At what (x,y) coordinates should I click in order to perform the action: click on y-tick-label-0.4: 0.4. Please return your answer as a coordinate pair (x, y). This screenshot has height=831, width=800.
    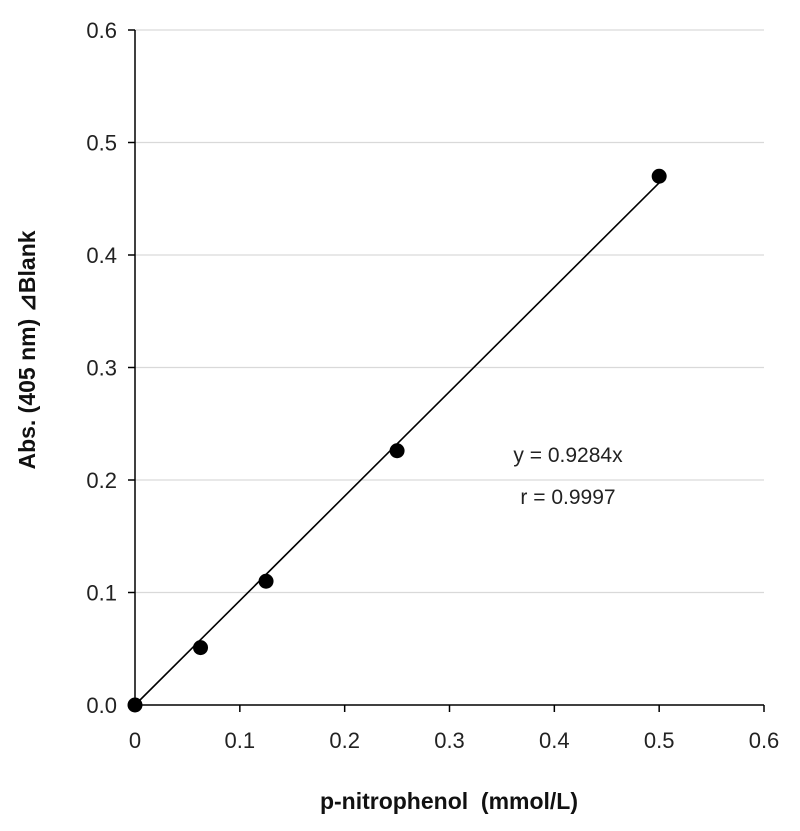
    Looking at the image, I should click on (101, 255).